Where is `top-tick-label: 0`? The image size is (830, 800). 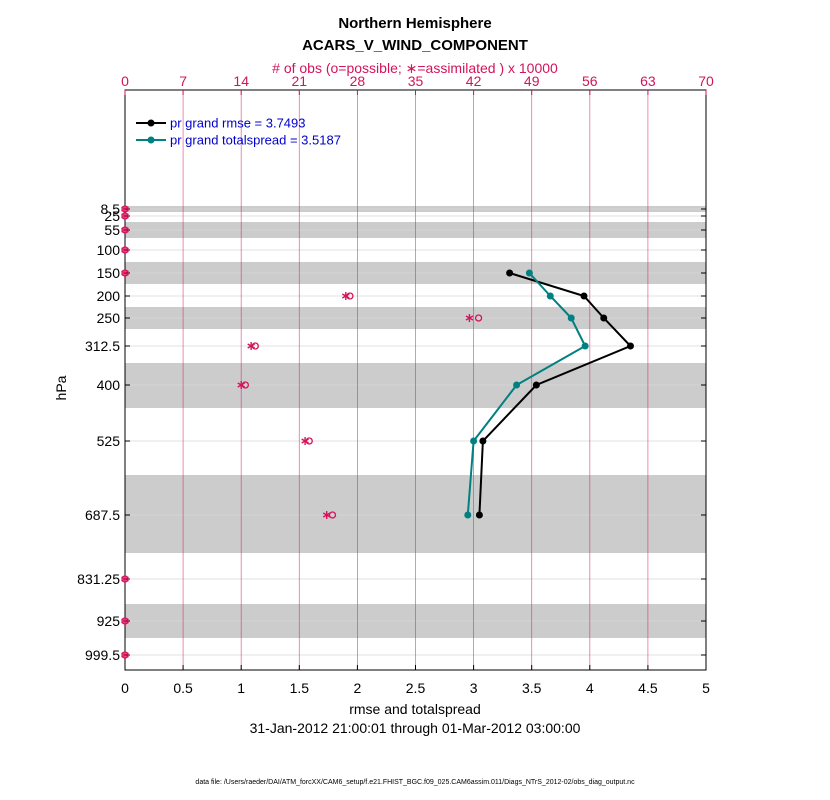 top-tick-label: 0 is located at coordinates (125, 81).